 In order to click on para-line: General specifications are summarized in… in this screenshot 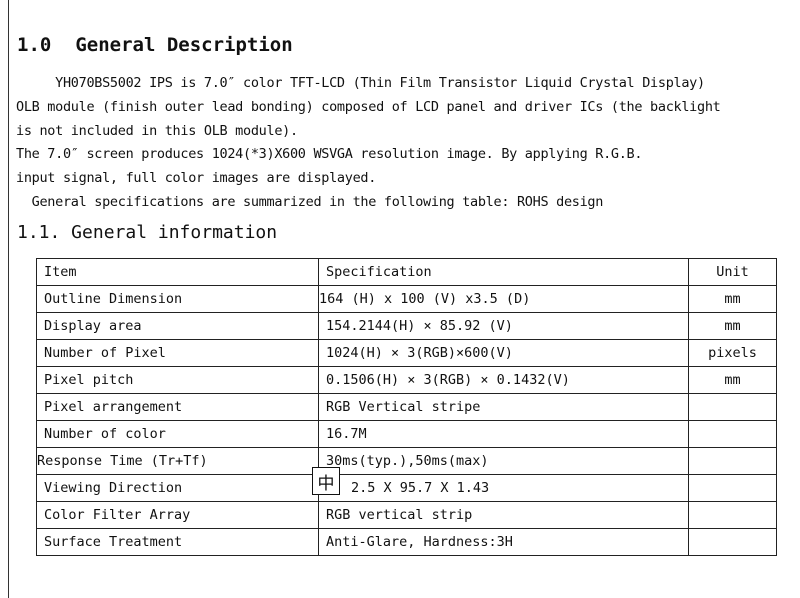, I will do `click(310, 201)`.